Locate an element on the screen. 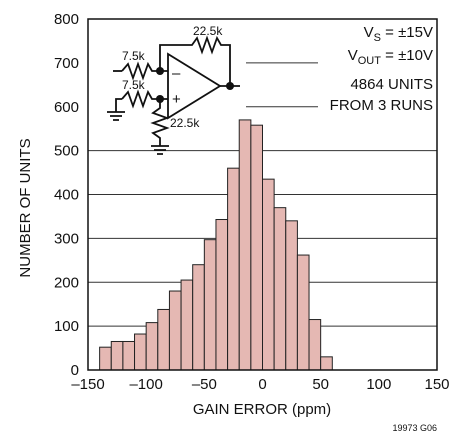 The image size is (466, 436). x-tick-labels: –150 –100 –50 0 50 100 150 is located at coordinates (260, 384).